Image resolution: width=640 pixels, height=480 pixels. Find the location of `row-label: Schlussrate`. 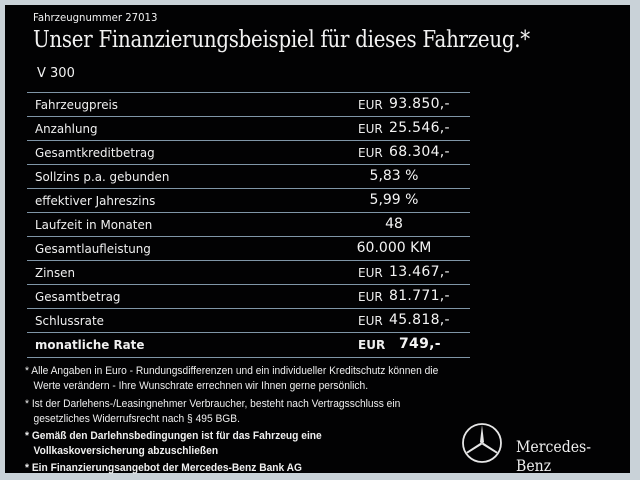

row-label: Schlussrate is located at coordinates (69, 320).